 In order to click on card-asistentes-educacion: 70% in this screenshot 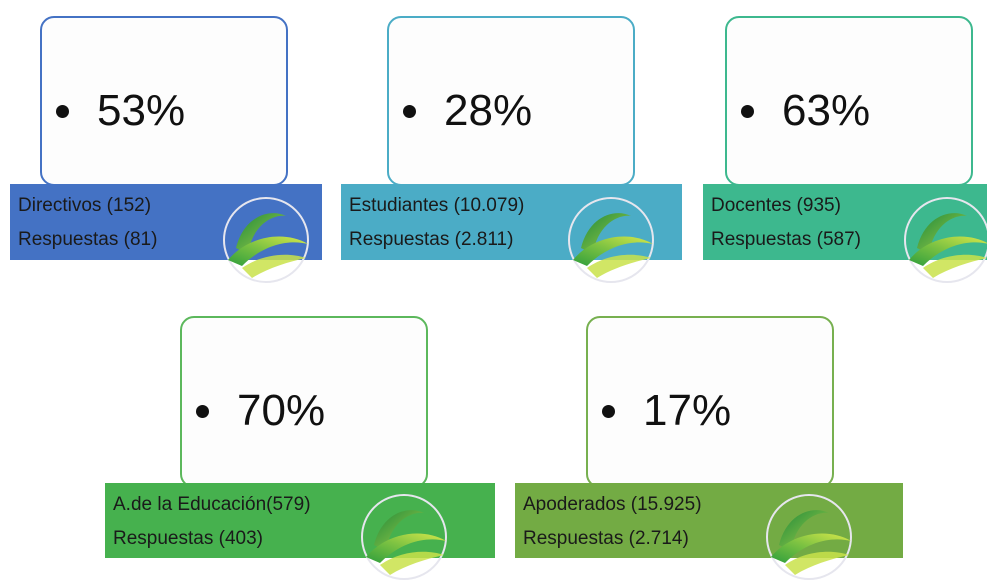, I will do `click(304, 402)`.